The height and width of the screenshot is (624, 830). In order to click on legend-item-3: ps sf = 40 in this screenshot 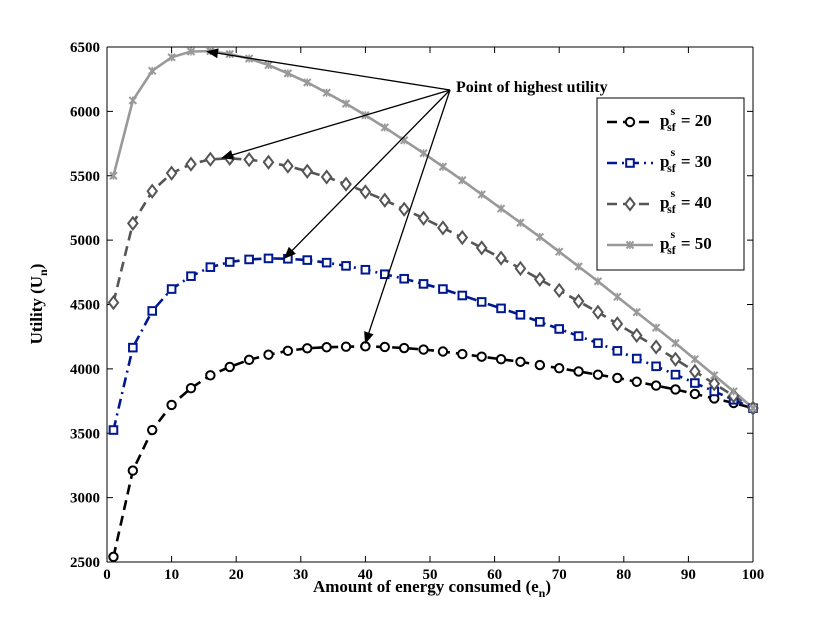, I will do `click(659, 201)`.